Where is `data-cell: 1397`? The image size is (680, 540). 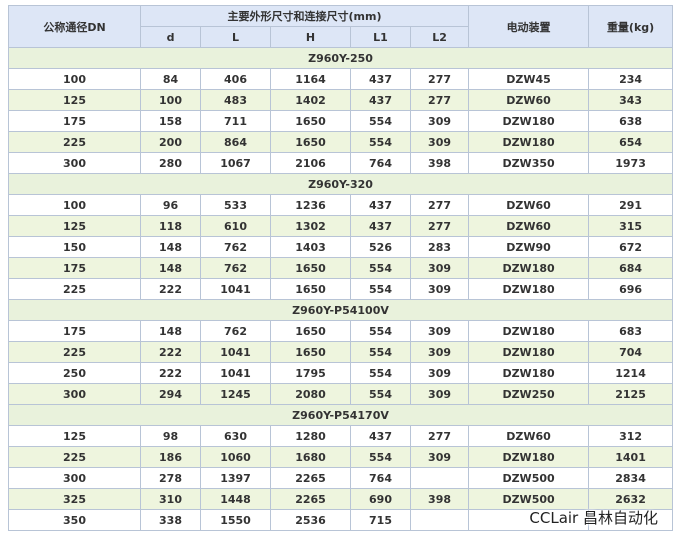 data-cell: 1397 is located at coordinates (235, 478).